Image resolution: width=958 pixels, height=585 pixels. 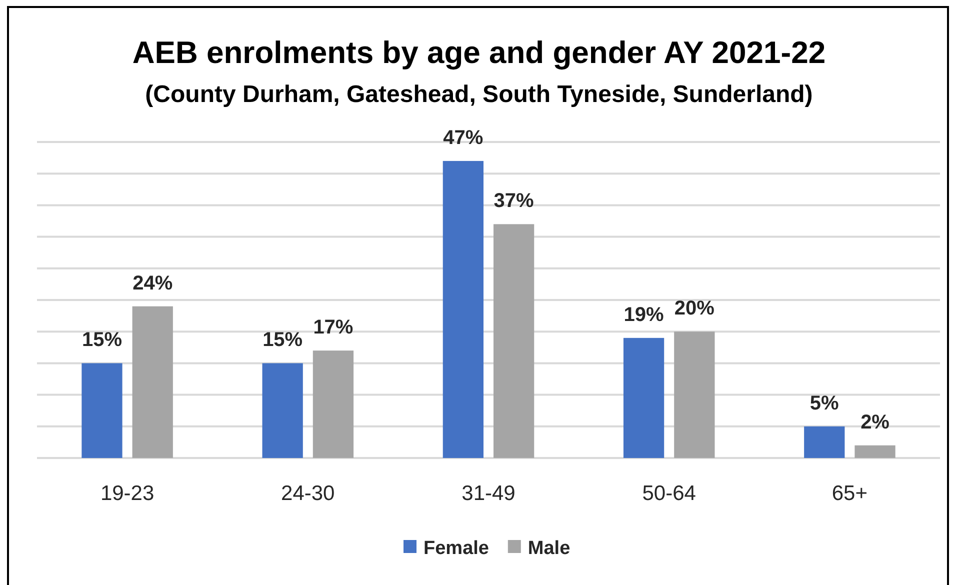 What do you see at coordinates (333, 327) in the screenshot?
I see `data-label: 17%` at bounding box center [333, 327].